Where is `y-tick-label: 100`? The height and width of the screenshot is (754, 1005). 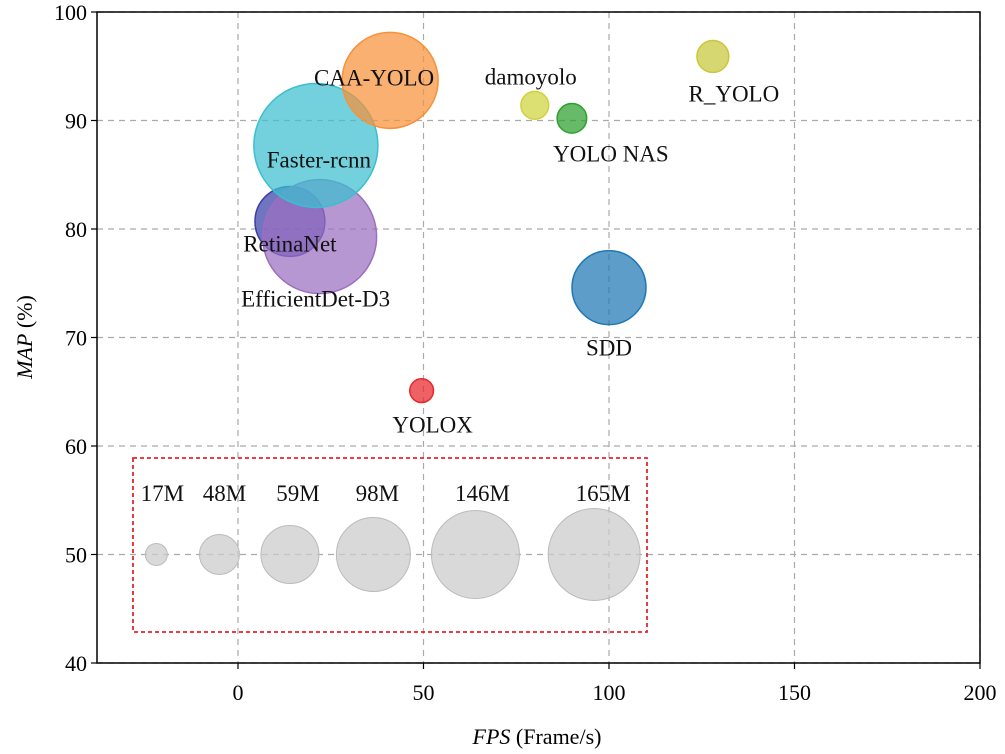 y-tick-label: 100 is located at coordinates (70, 12).